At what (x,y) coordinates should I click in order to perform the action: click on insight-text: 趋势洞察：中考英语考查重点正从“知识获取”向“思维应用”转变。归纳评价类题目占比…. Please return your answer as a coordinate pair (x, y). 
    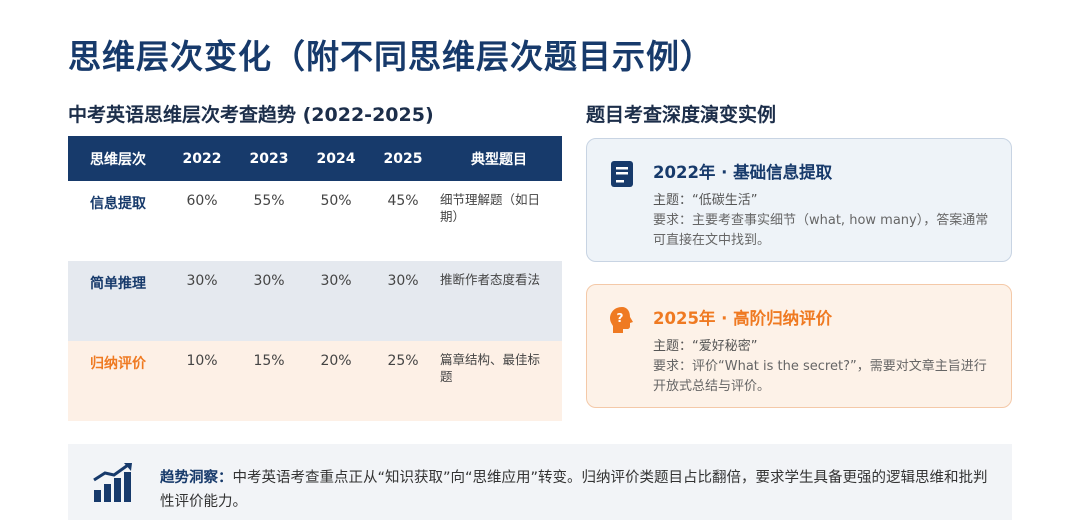
    Looking at the image, I should click on (575, 490).